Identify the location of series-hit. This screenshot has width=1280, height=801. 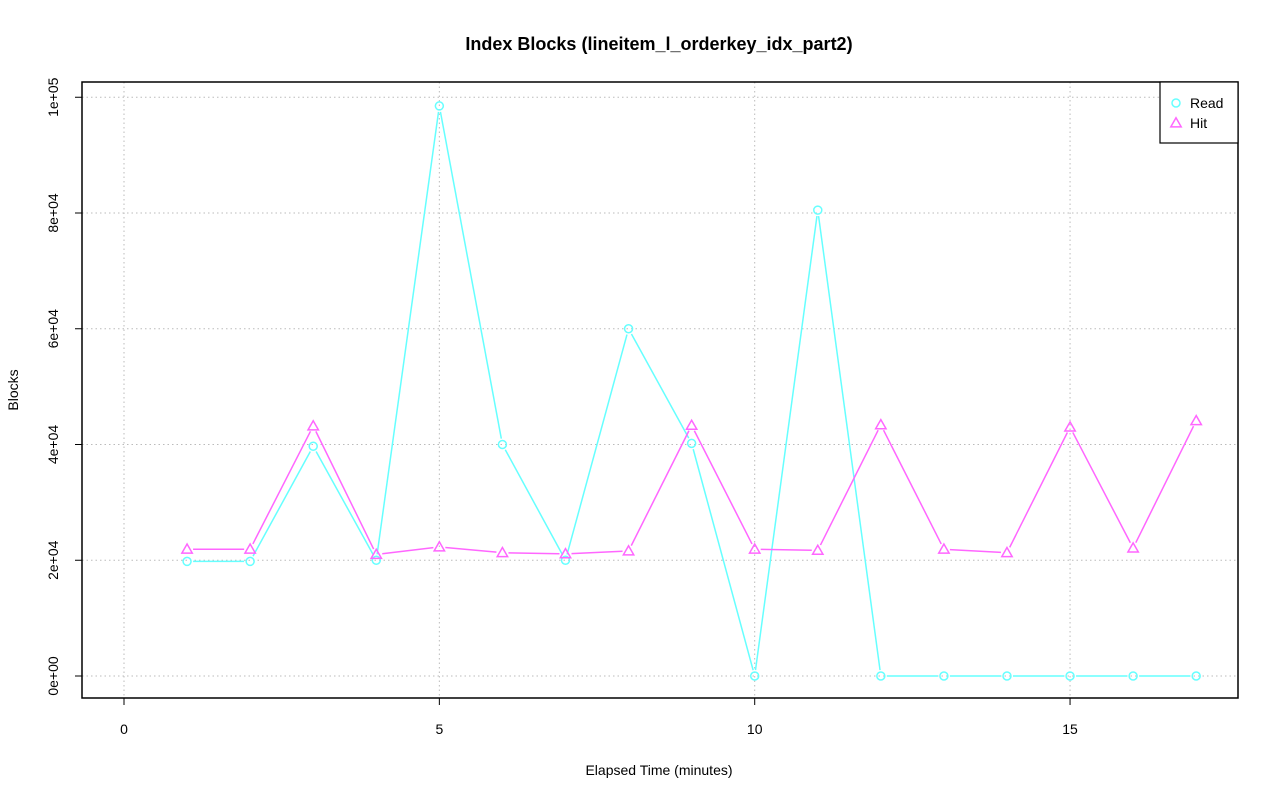
(691, 487).